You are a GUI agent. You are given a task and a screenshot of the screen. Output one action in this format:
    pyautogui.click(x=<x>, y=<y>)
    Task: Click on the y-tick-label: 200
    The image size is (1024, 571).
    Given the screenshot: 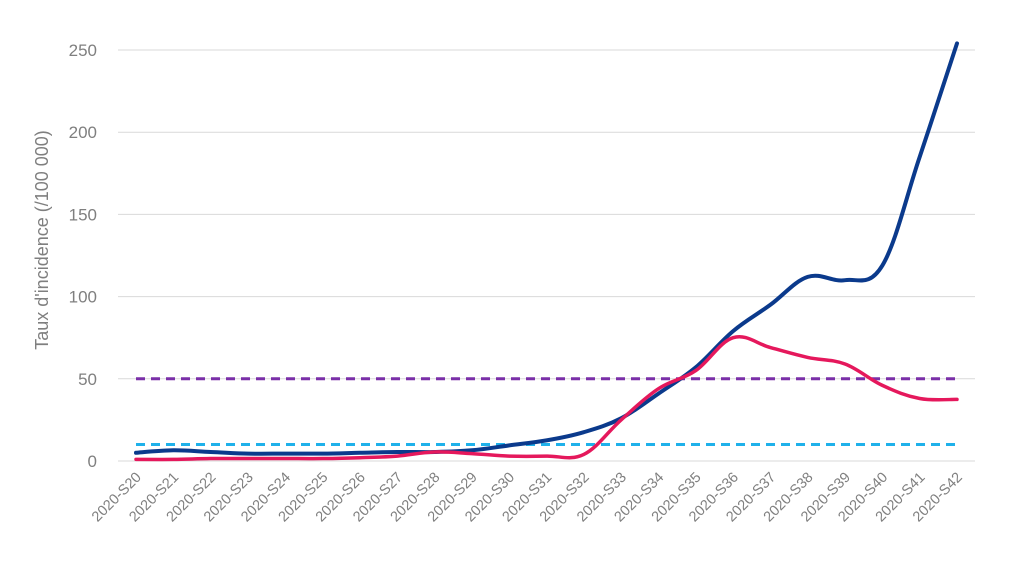 What is the action you would take?
    pyautogui.click(x=83, y=132)
    